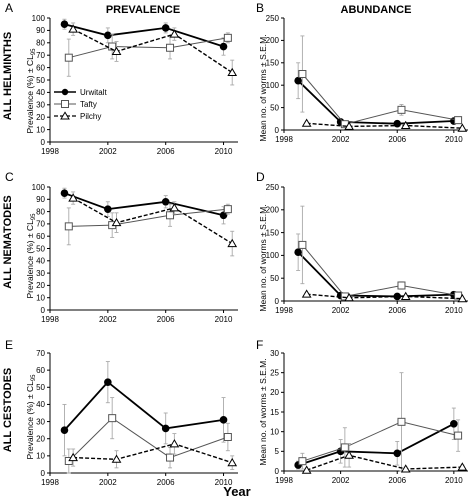 The height and width of the screenshot is (501, 474). Describe the element at coordinates (284, 480) in the screenshot. I see `x-tick-label-f: 1998` at that location.